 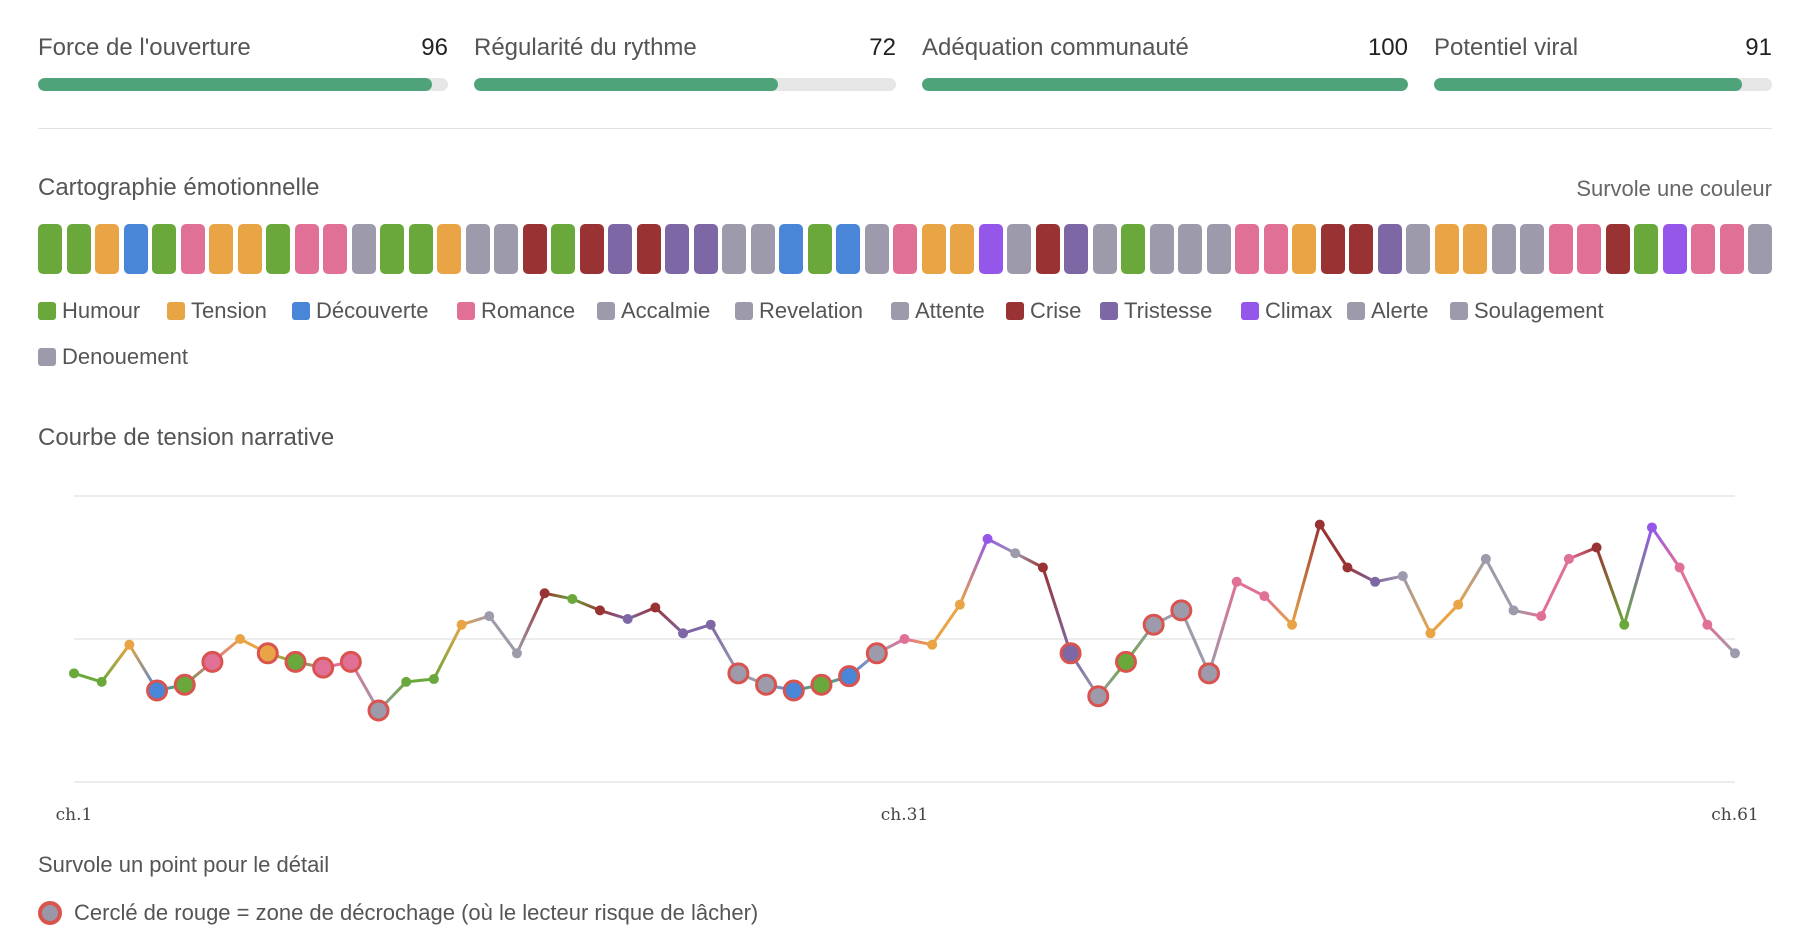 What do you see at coordinates (1527, 311) in the screenshot?
I see `legend-item-soulagement: Soulagement` at bounding box center [1527, 311].